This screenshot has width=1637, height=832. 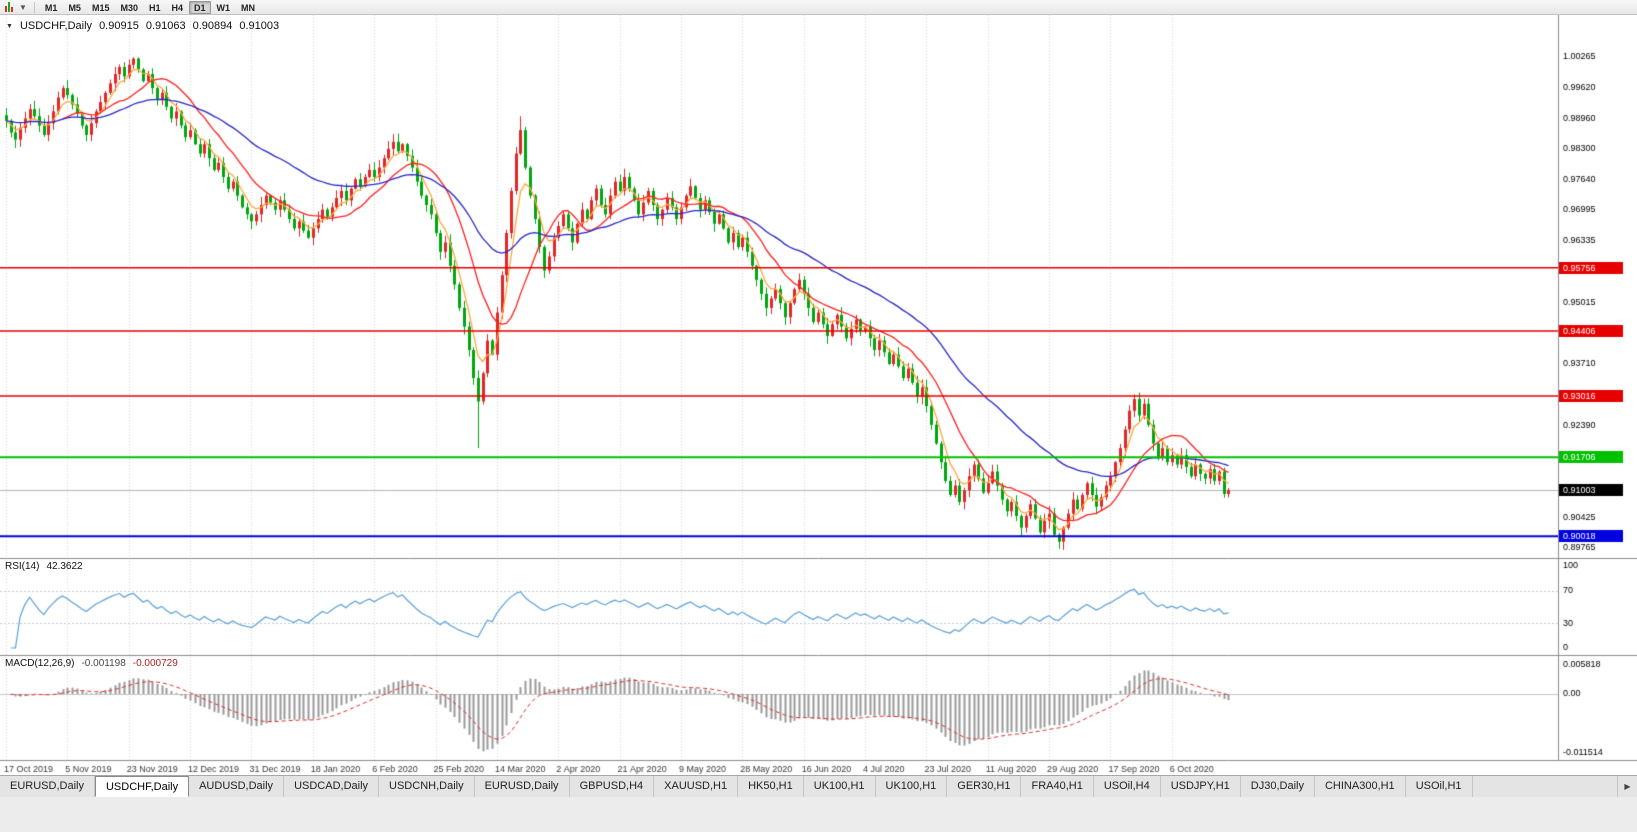 What do you see at coordinates (44, 566) in the screenshot?
I see `rsi-indicator-label: RSI(14) 42.3622` at bounding box center [44, 566].